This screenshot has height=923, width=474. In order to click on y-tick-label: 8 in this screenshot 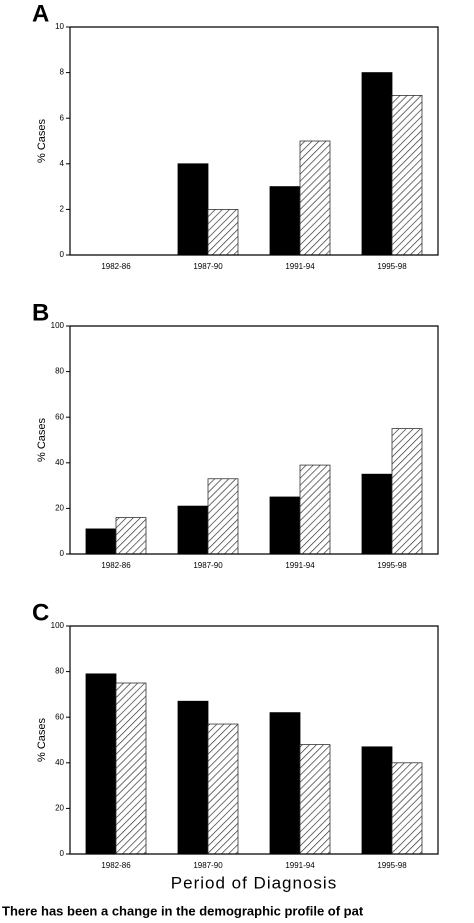, I will do `click(62, 72)`.